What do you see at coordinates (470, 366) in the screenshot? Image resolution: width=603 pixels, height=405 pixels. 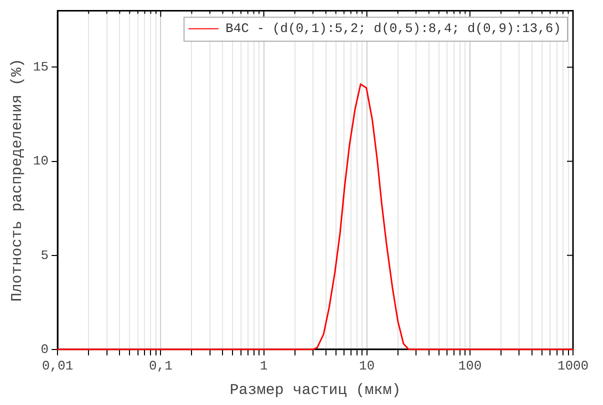 I see `x-tick-label: 100` at bounding box center [470, 366].